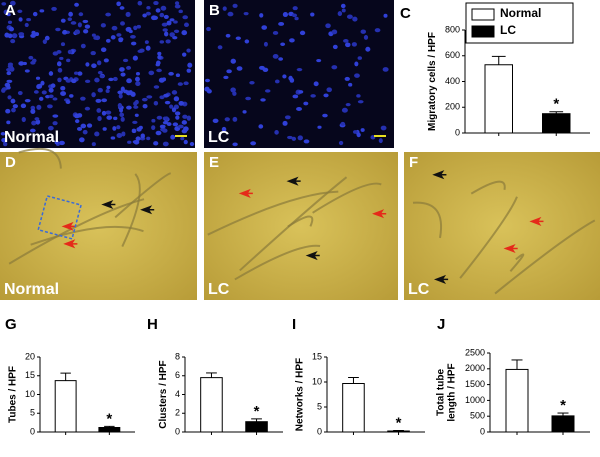 This screenshot has width=600, height=457. What do you see at coordinates (452, 107) in the screenshot?
I see `y-tick-label: 200` at bounding box center [452, 107].